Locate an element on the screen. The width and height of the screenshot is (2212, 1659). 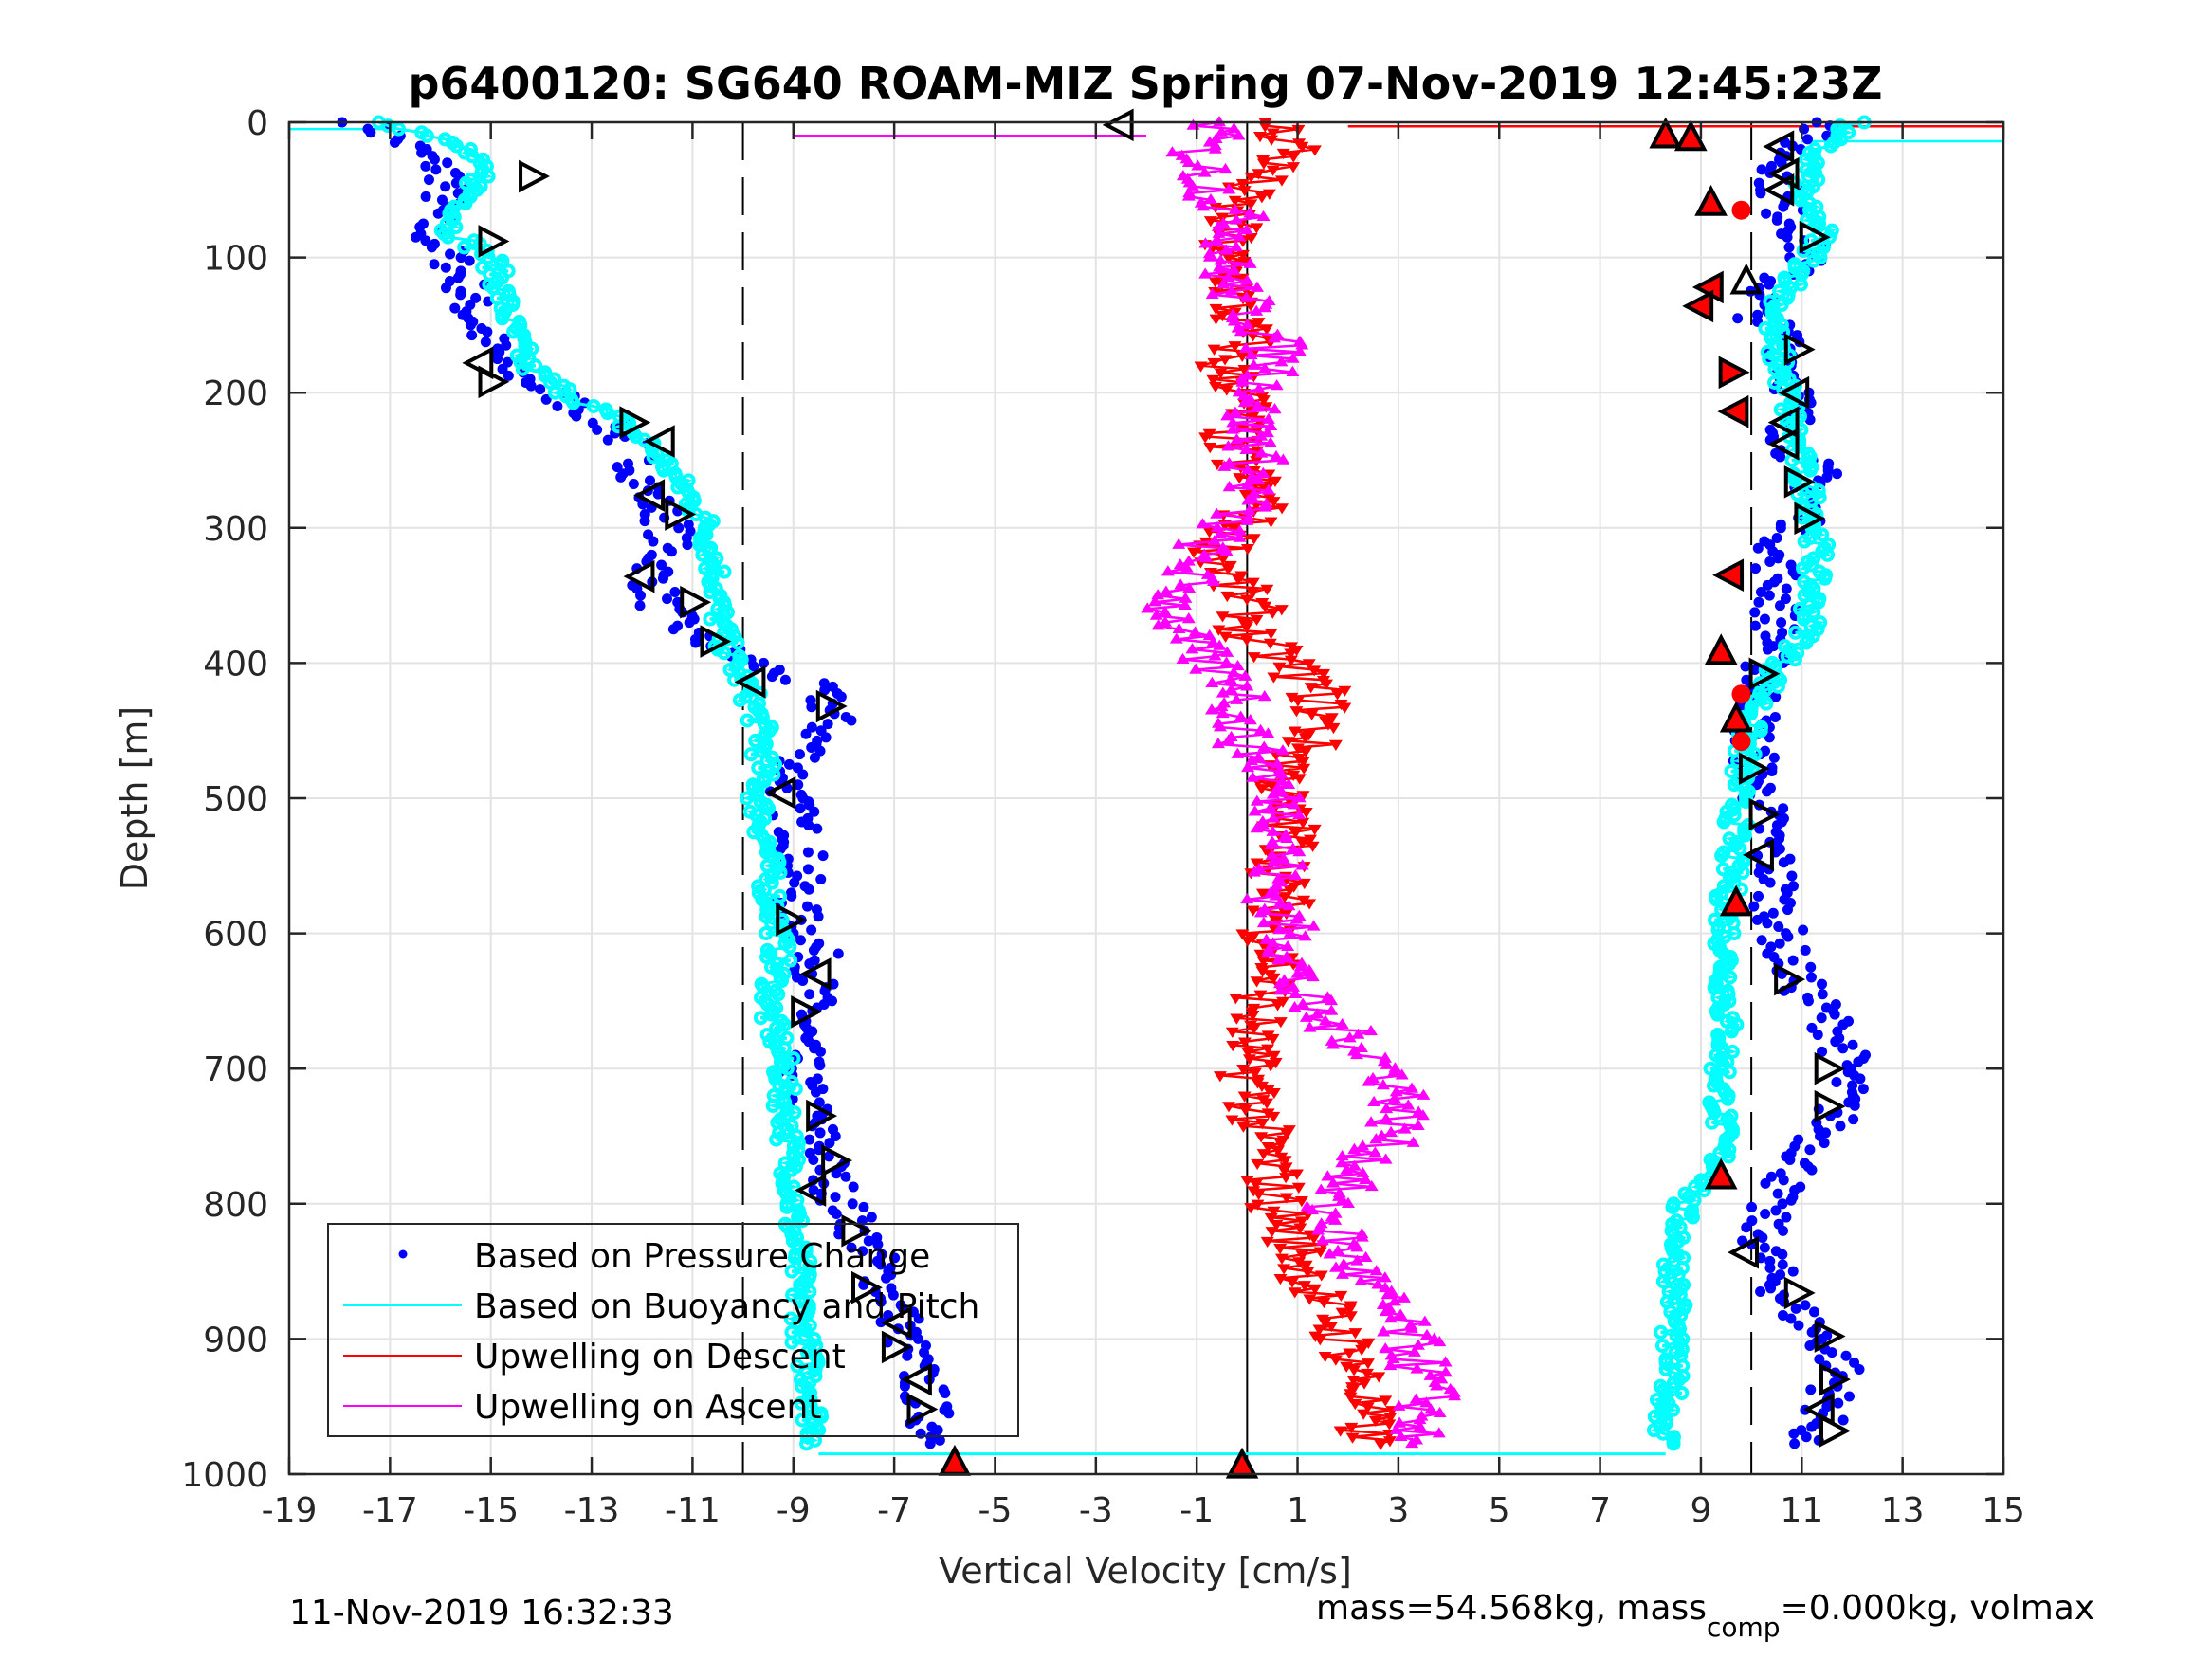
marker-triangle-up is located at coordinates (1736, 717).